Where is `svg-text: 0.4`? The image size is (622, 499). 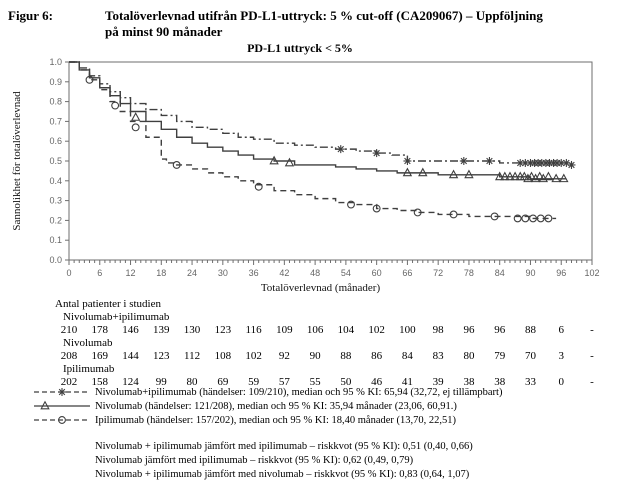 svg-text: 0.4 is located at coordinates (55, 181).